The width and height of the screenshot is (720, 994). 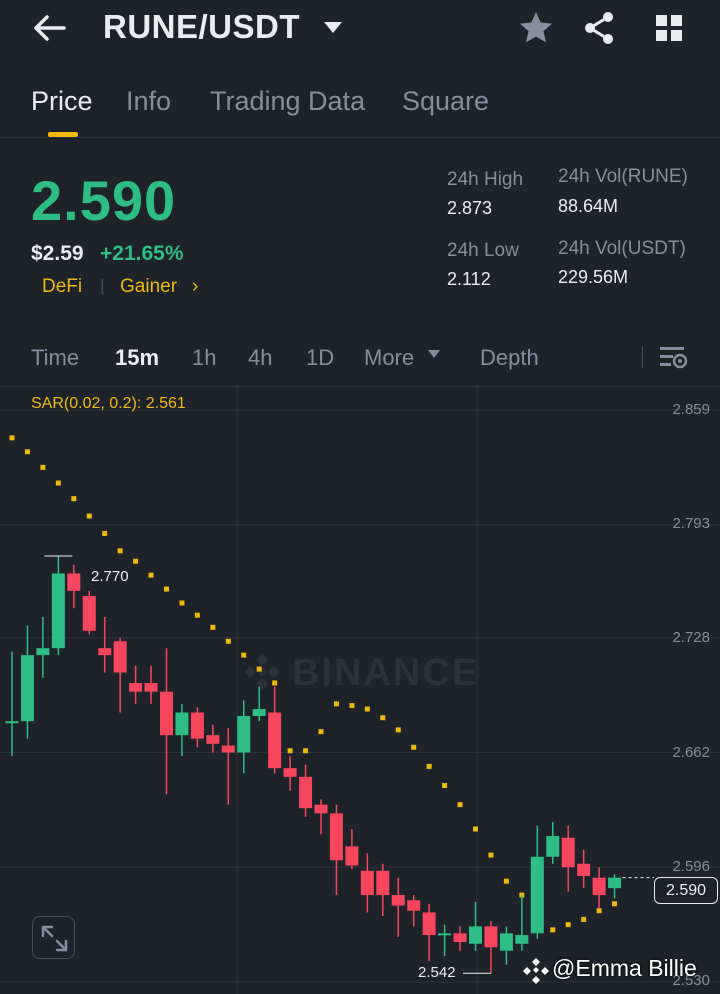 What do you see at coordinates (389, 357) in the screenshot?
I see `interval-more: More` at bounding box center [389, 357].